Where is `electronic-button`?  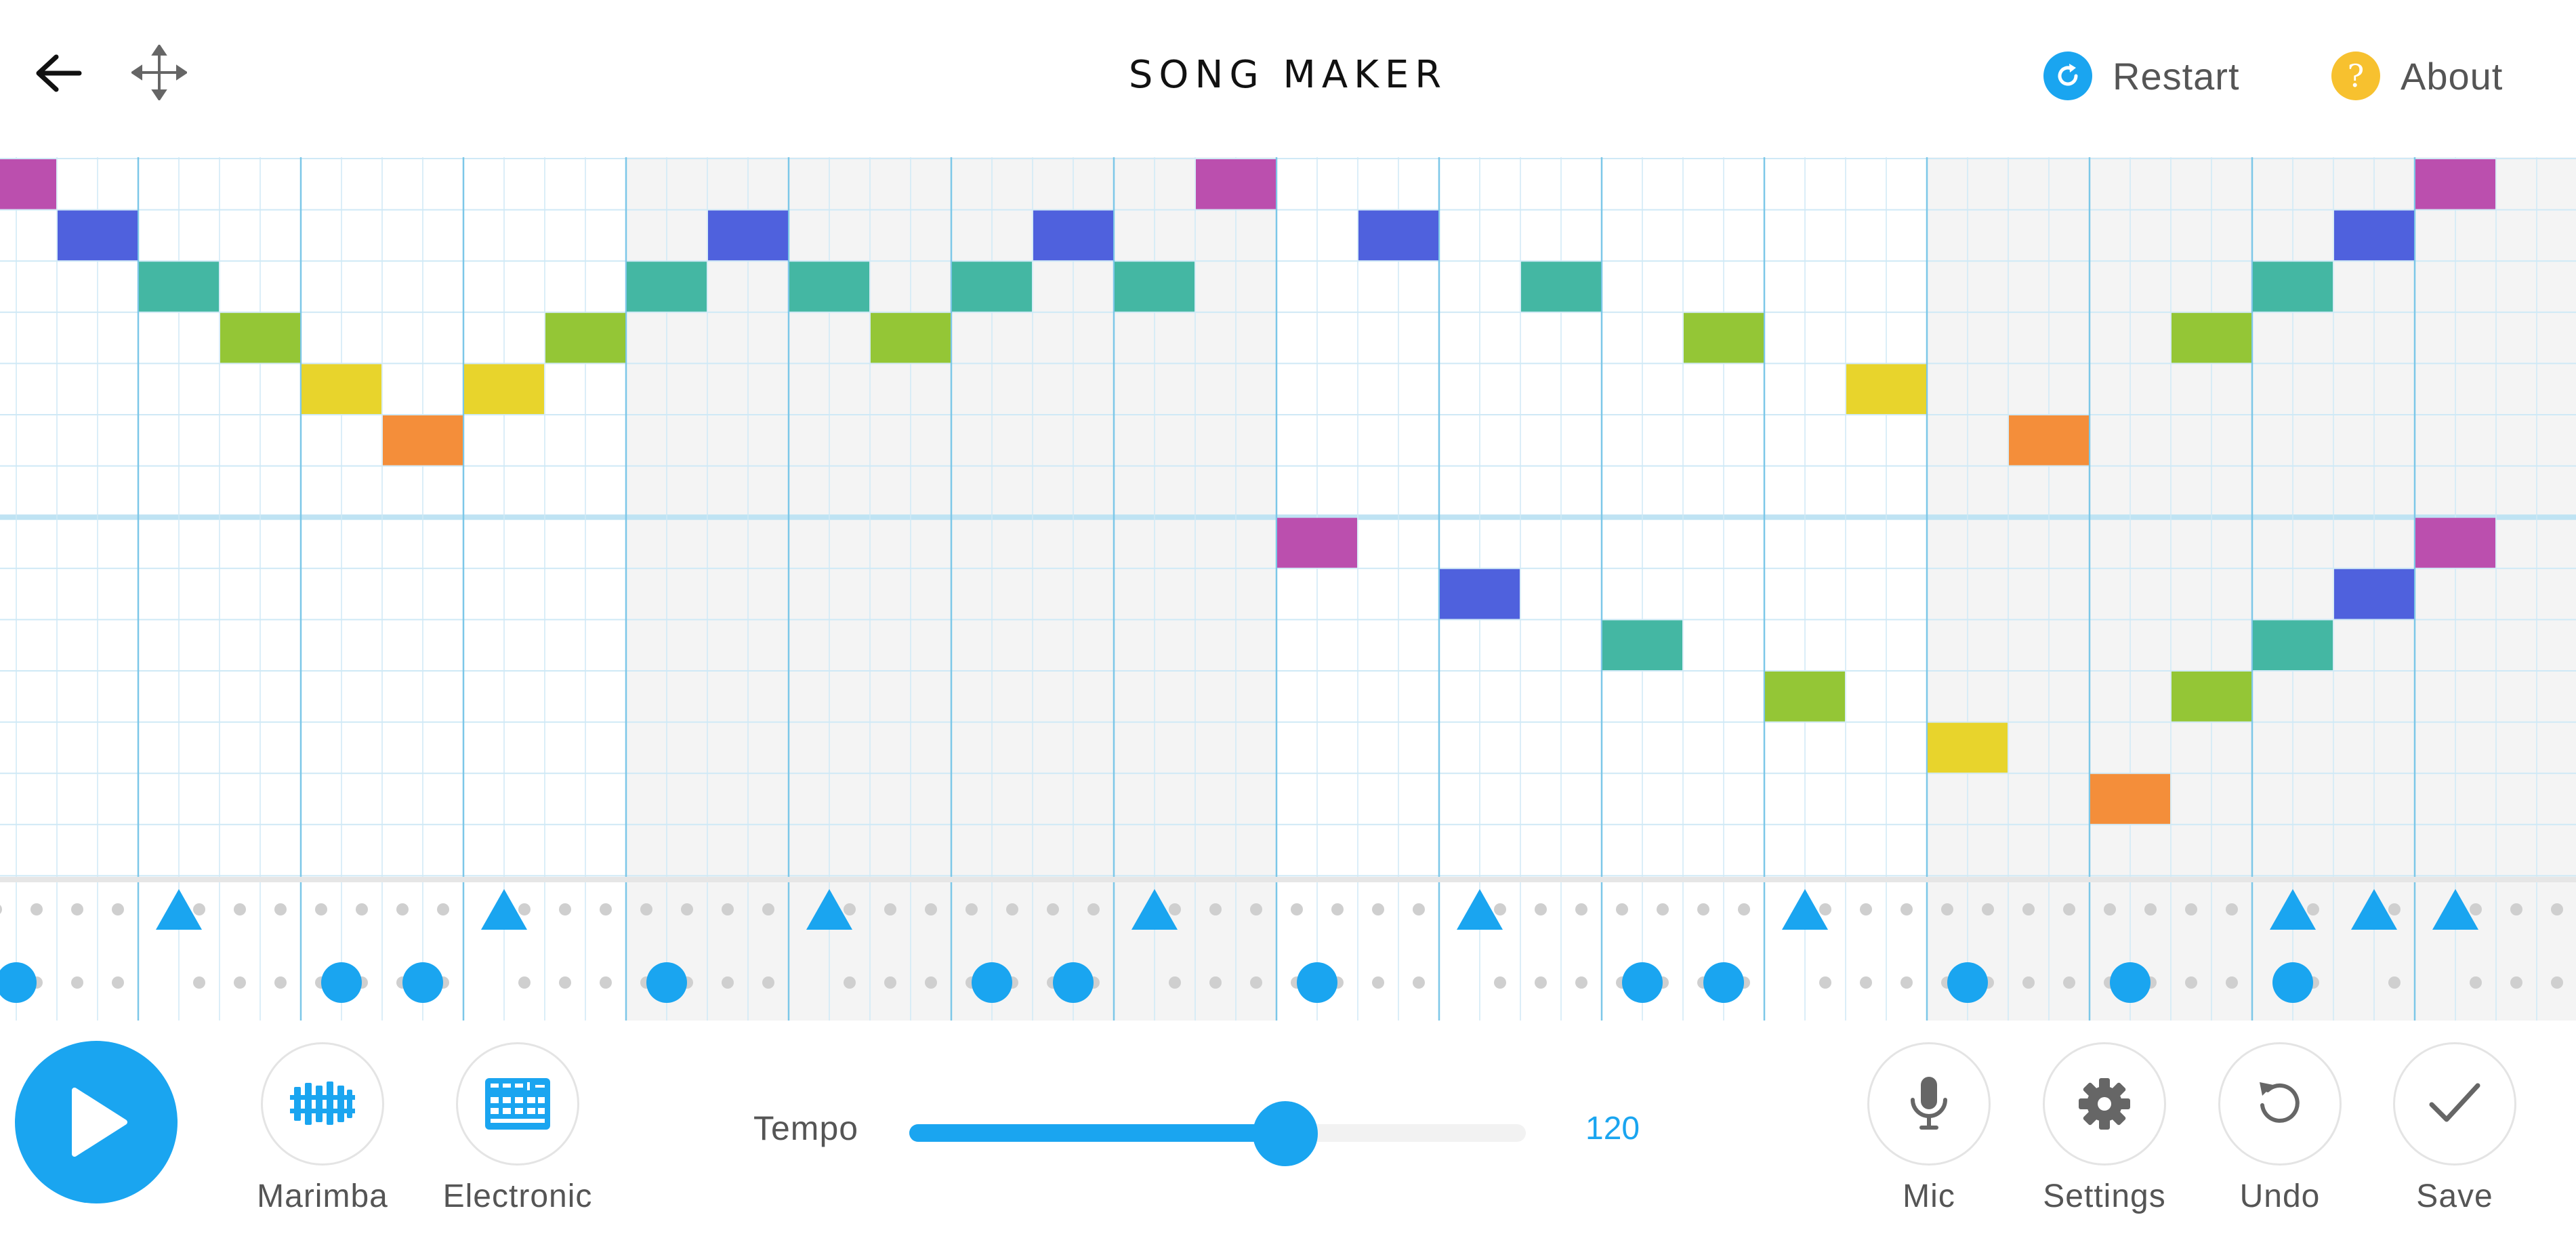 electronic-button is located at coordinates (517, 1104).